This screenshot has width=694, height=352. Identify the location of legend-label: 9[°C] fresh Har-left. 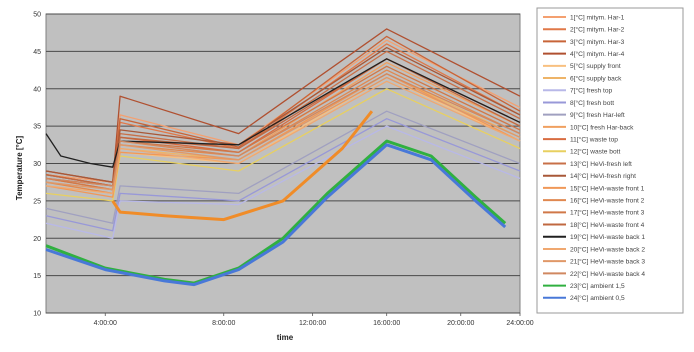
(597, 115).